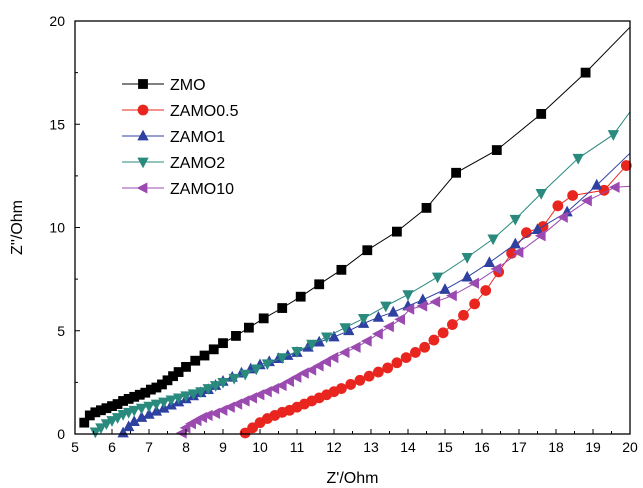 This screenshot has width=643, height=488. Describe the element at coordinates (297, 447) in the screenshot. I see `x-tick-label: 11` at that location.